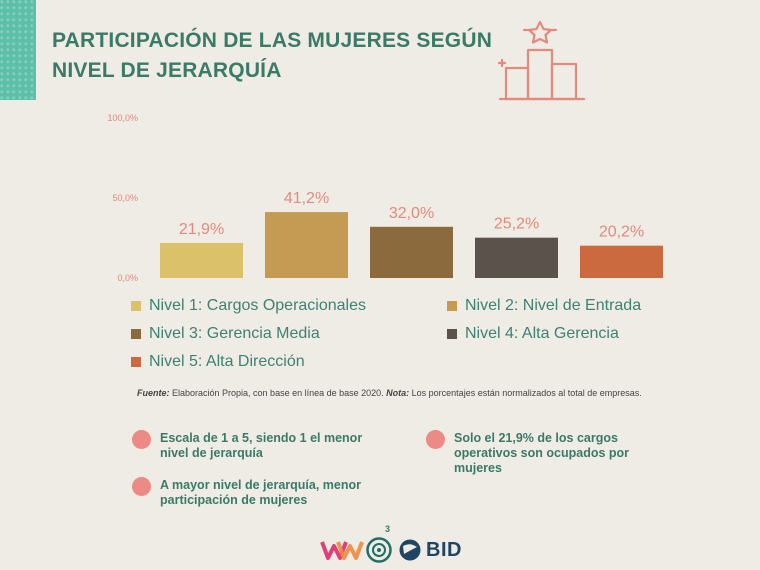  I want to click on bullet-text: A mayor nivel de jerarquía, menor, so click(260, 485).